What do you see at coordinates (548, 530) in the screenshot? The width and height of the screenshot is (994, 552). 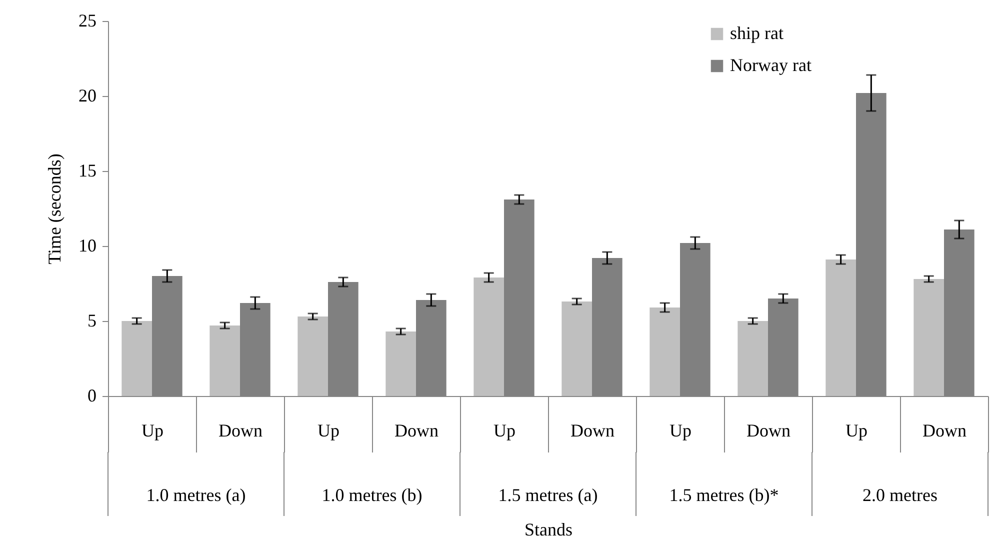 I see `x-axis-title: Stands` at bounding box center [548, 530].